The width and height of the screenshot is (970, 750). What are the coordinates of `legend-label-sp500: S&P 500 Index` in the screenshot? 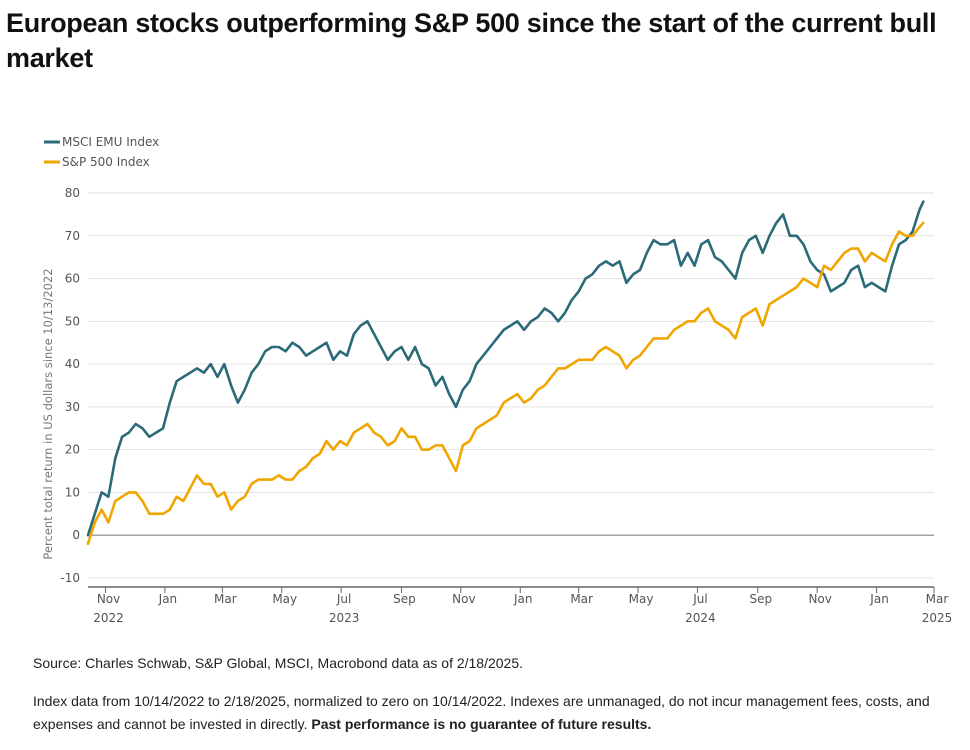 It's located at (106, 162).